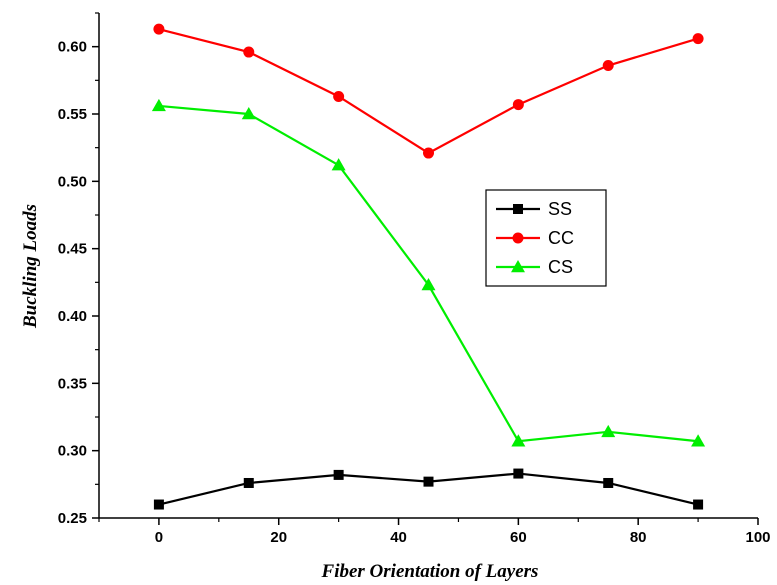 This screenshot has width=777, height=585. Describe the element at coordinates (428, 489) in the screenshot. I see `series-ss` at that location.